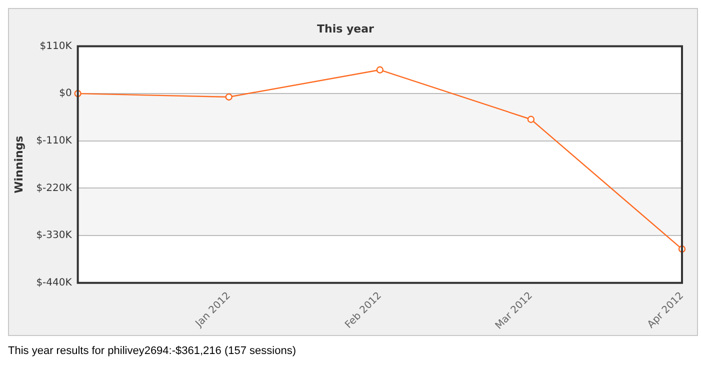 This screenshot has height=366, width=702. Describe the element at coordinates (56, 46) in the screenshot. I see `y-tick-label: $110K` at that location.